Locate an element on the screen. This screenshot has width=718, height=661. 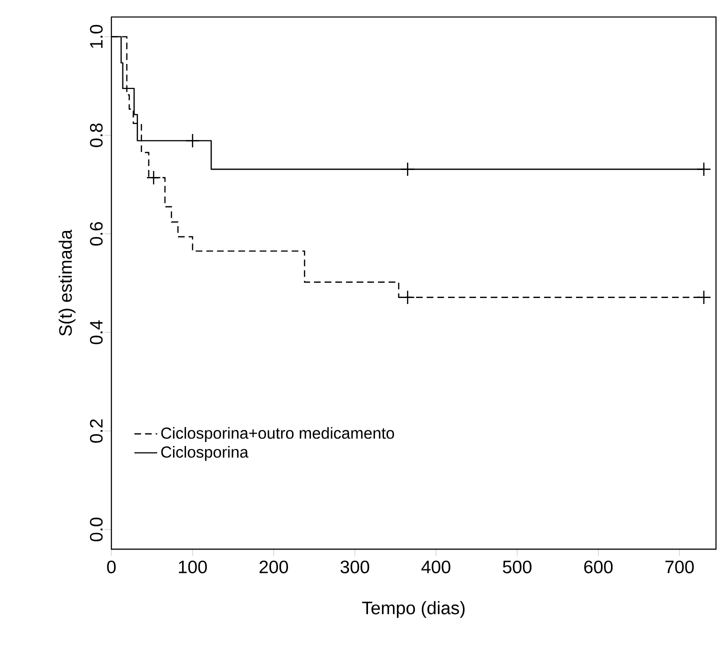
x-tick-label: 0 is located at coordinates (111, 567).